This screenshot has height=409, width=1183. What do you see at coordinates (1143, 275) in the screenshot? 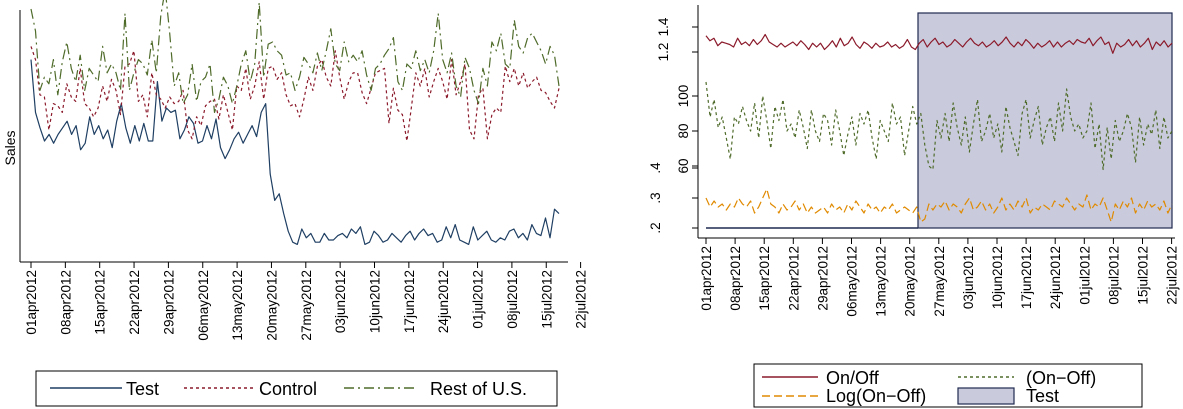
I see `right-x-tick-label: 15jul2012` at bounding box center [1143, 275].